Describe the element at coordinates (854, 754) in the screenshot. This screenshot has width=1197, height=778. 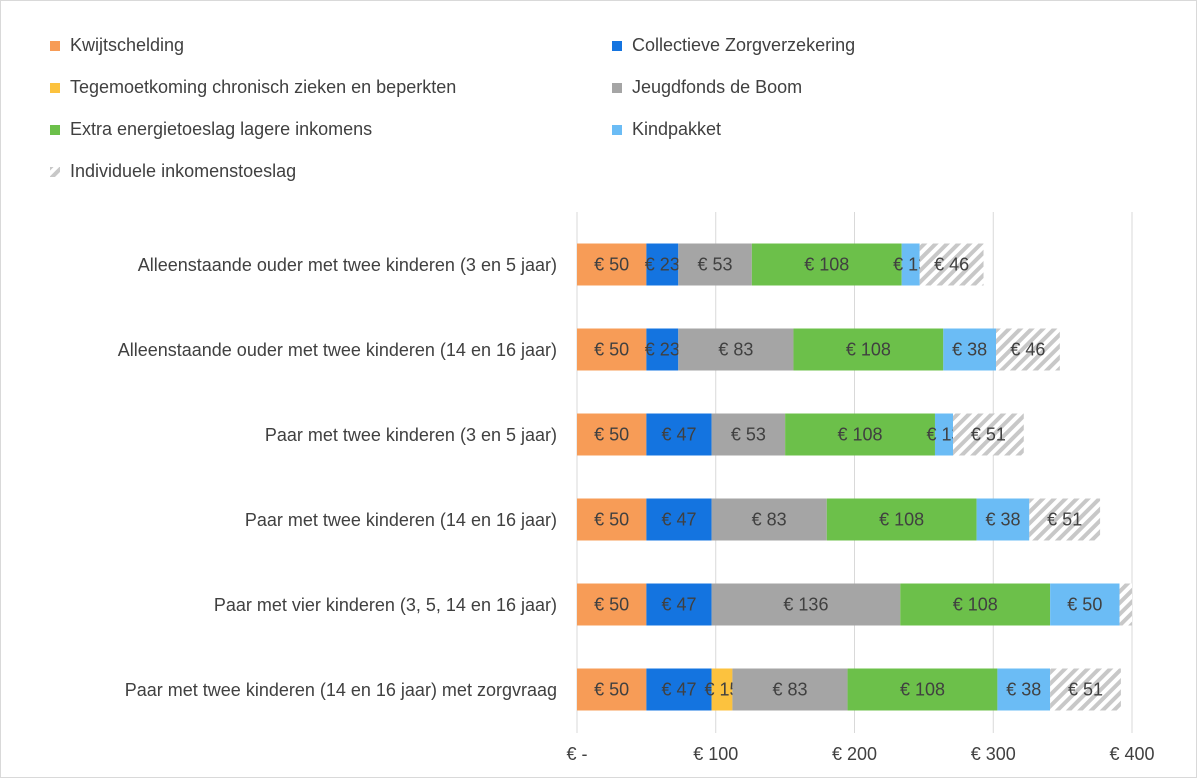
I see `x-tick-label: € 200` at that location.